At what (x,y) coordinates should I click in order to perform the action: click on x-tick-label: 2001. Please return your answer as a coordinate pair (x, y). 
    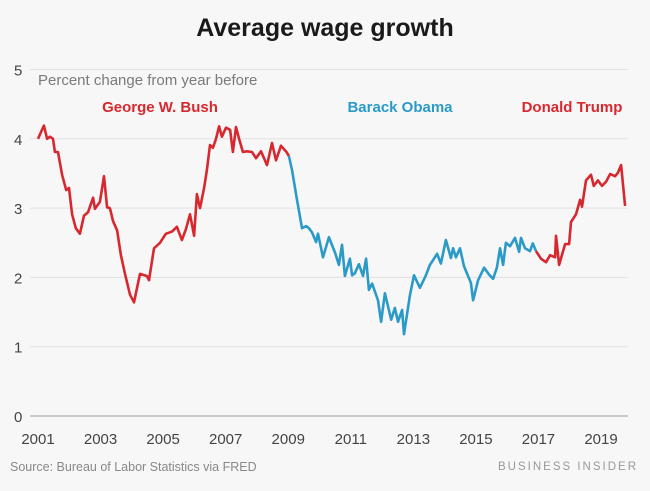
    Looking at the image, I should click on (37, 439).